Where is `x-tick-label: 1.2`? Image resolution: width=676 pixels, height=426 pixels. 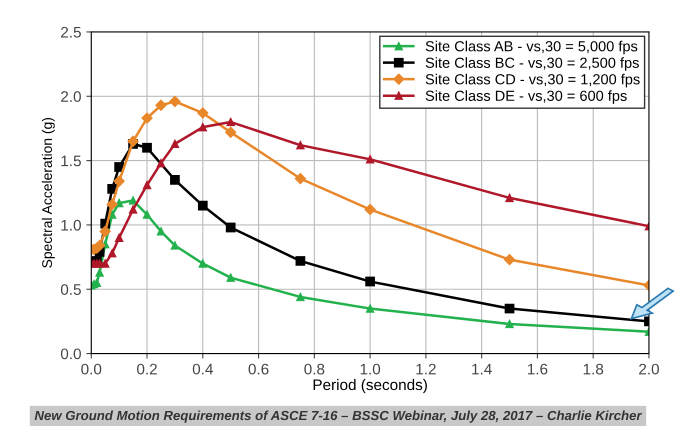 x-tick-label: 1.2 is located at coordinates (426, 369).